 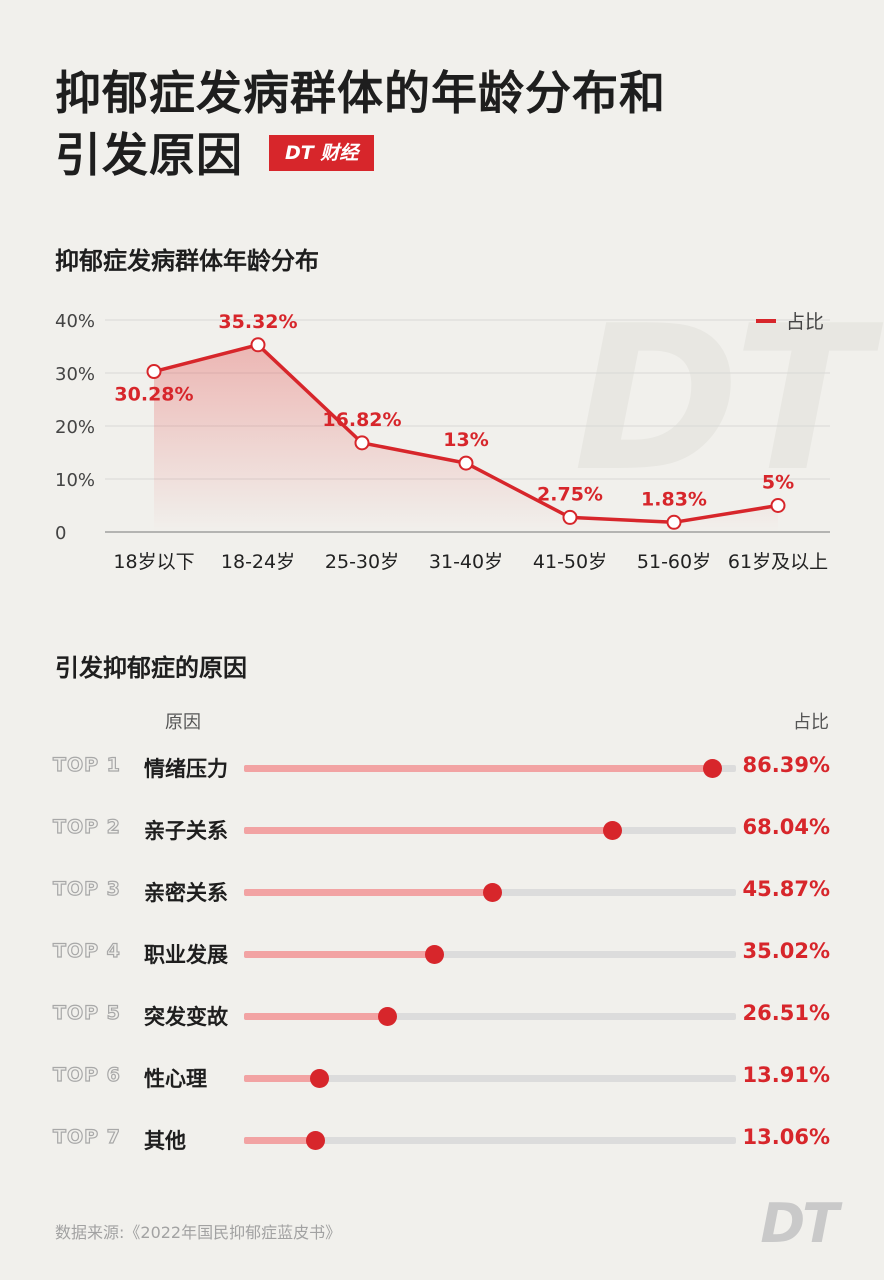 What do you see at coordinates (778, 483) in the screenshot?
I see `data-label: 5%` at bounding box center [778, 483].